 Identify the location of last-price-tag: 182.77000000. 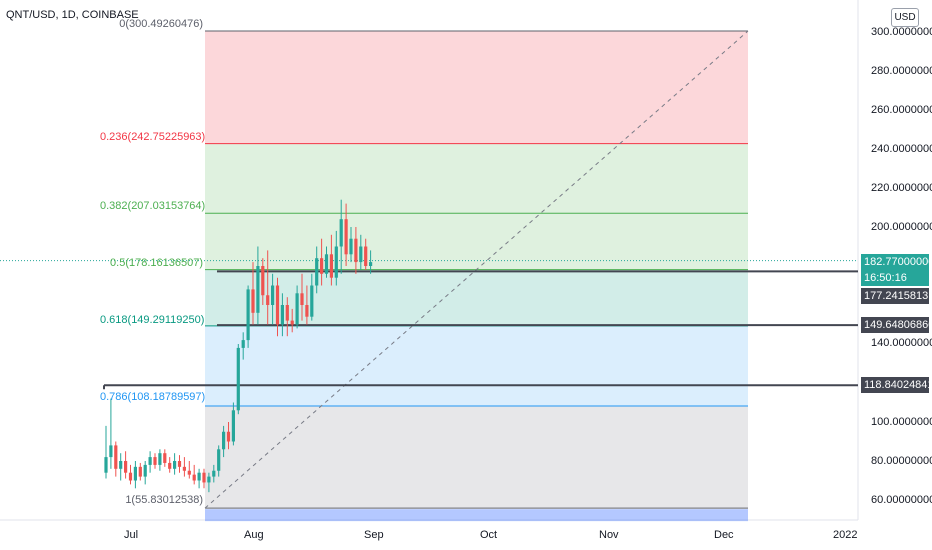
(896, 262).